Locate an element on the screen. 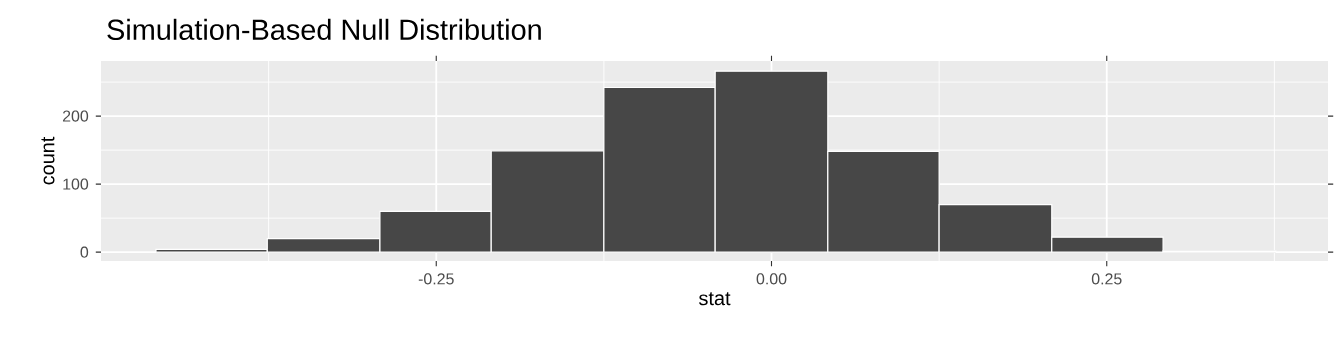  y-tick-label: 200 is located at coordinates (75, 116).